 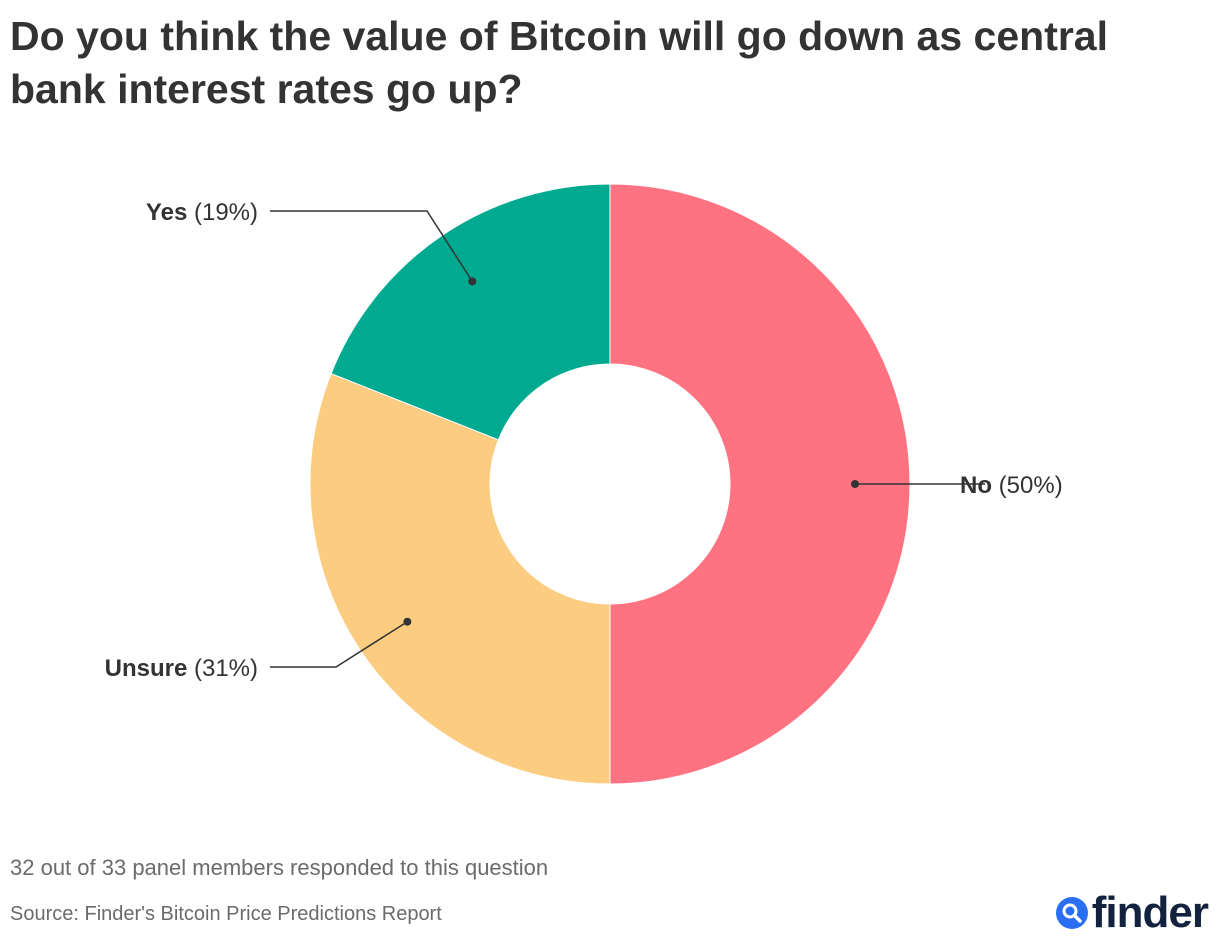 I want to click on slice-unsure, so click(x=460, y=578).